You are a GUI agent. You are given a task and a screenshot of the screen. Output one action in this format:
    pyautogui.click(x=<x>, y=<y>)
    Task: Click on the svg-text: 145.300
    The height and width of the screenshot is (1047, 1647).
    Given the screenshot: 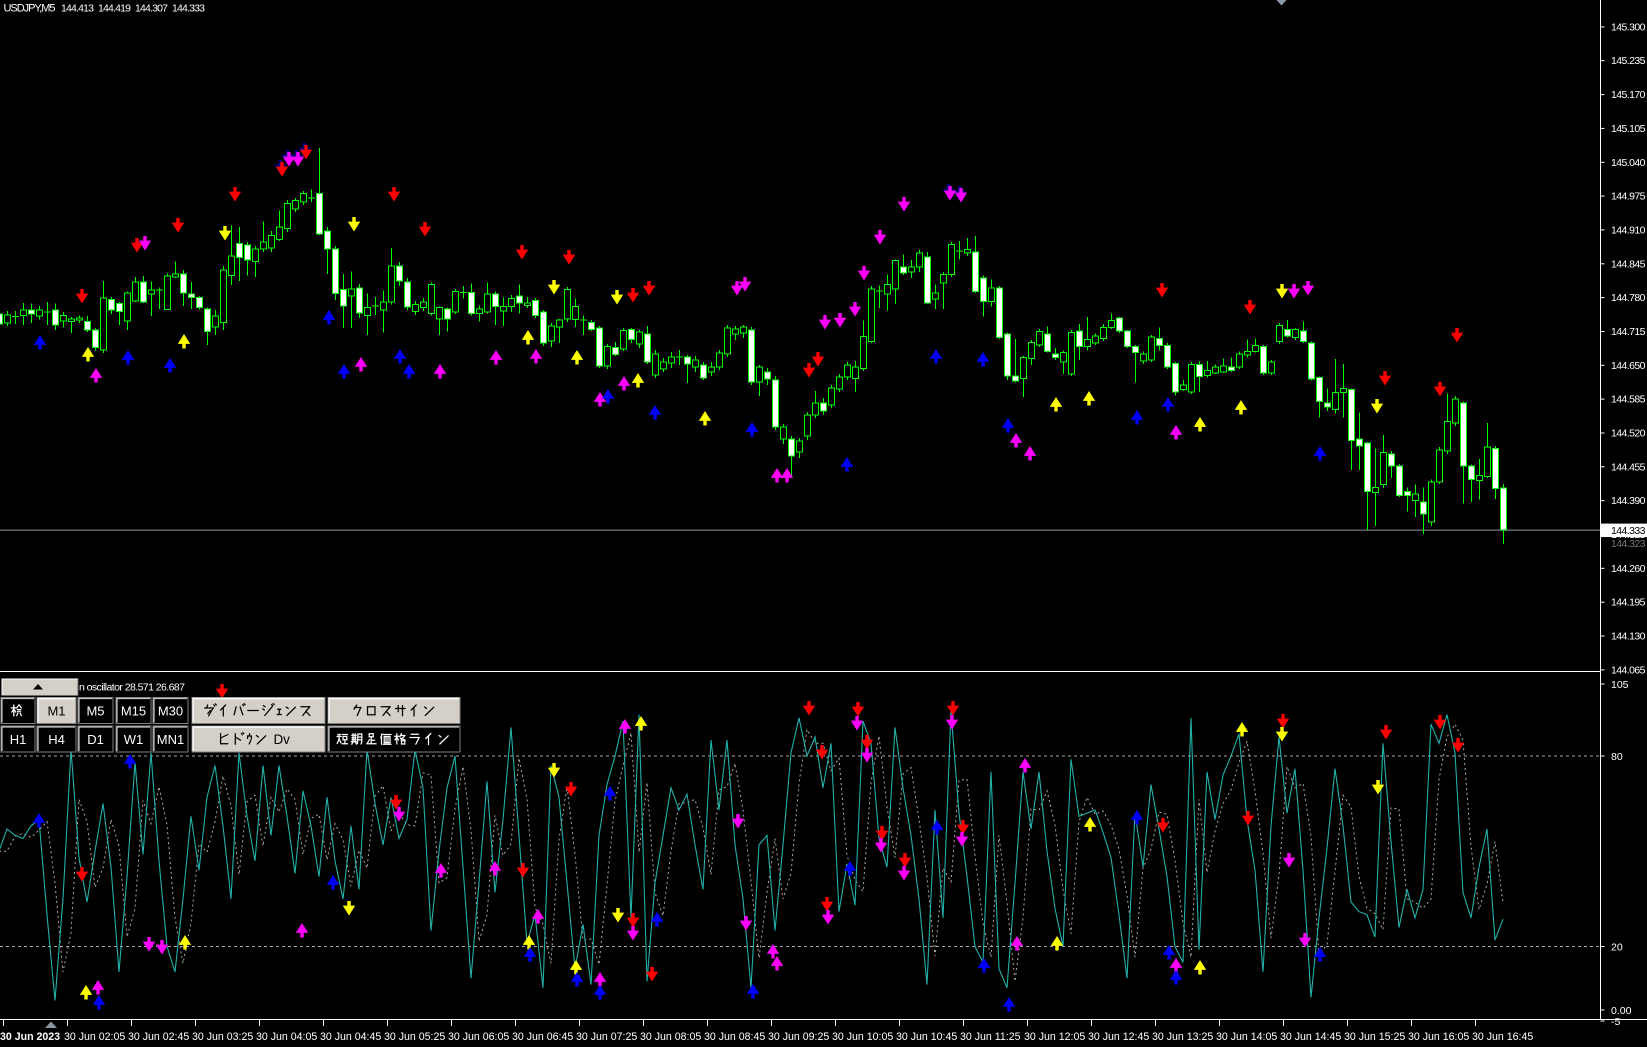 What is the action you would take?
    pyautogui.click(x=1628, y=27)
    